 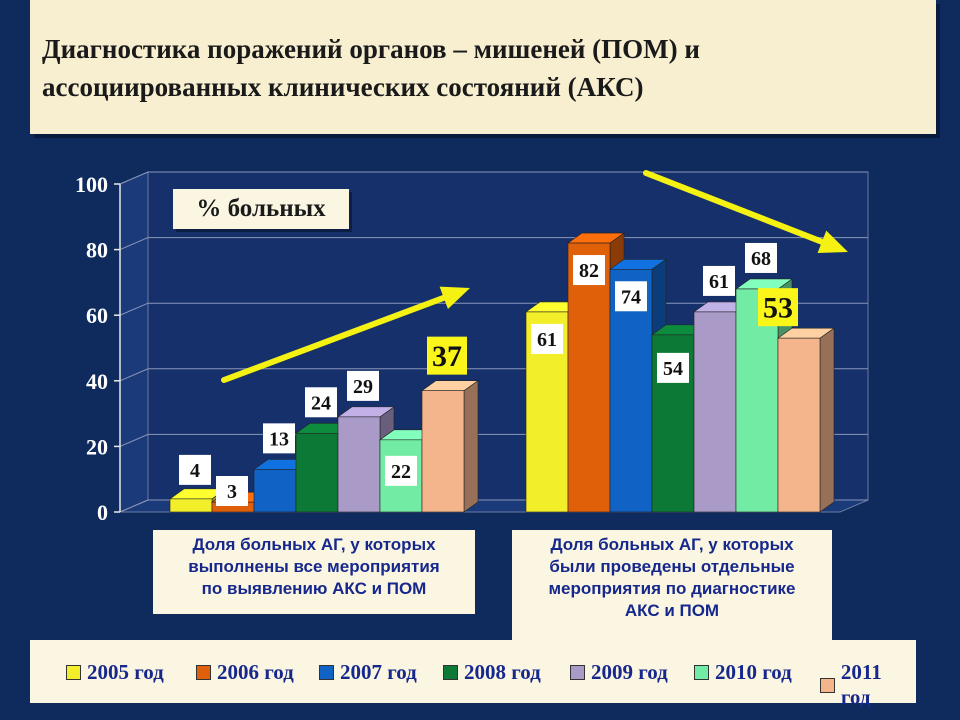 I want to click on data-label: 74, so click(x=631, y=296).